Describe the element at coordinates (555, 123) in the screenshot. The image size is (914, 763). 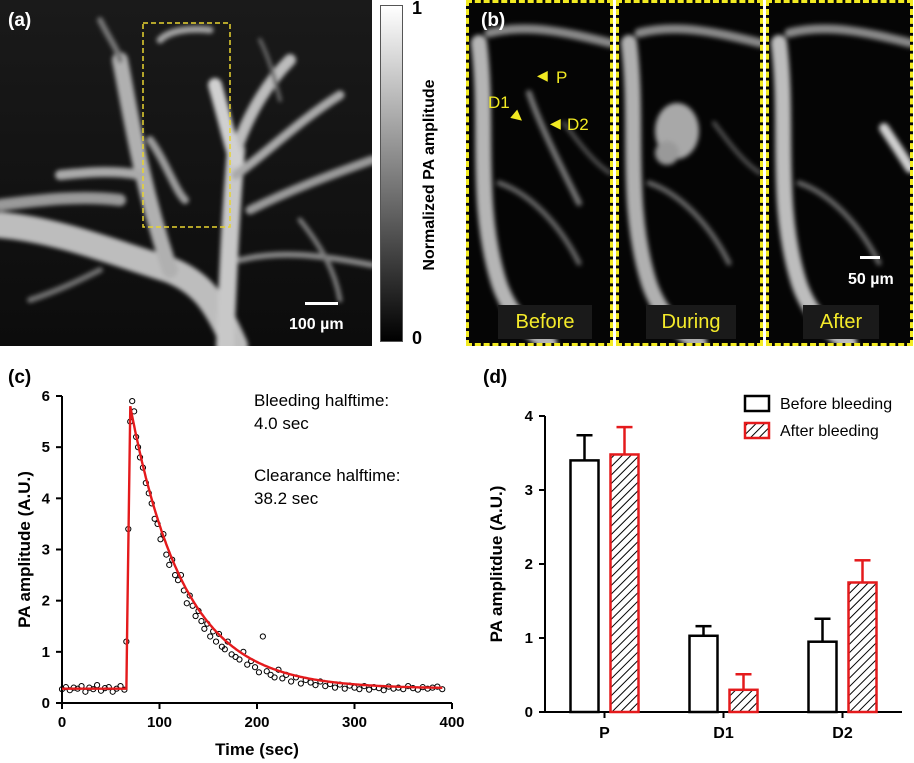
I see `marker-d2-arrow: ◀` at that location.